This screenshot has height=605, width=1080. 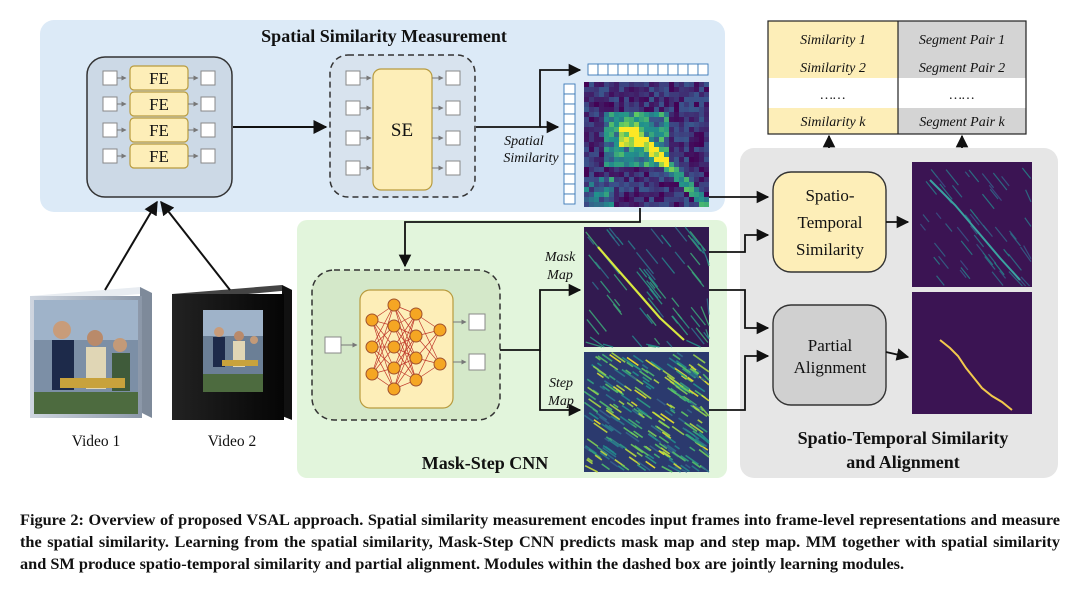 What do you see at coordinates (402, 130) in the screenshot?
I see `se-label: SE` at bounding box center [402, 130].